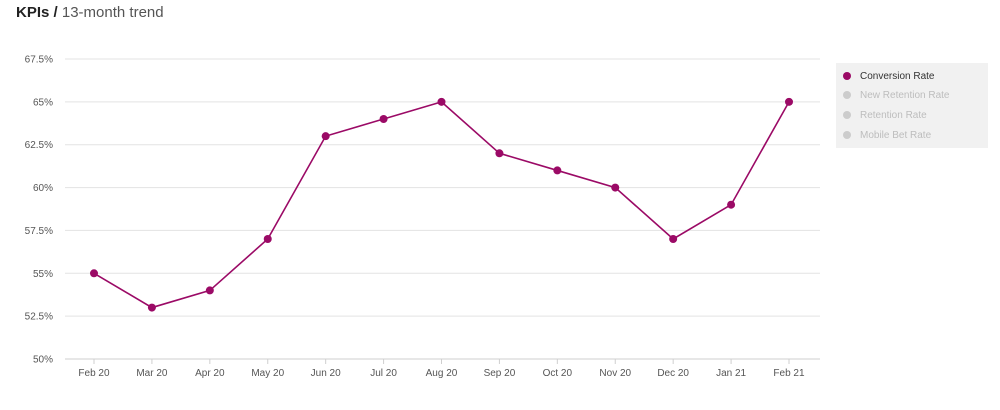  I want to click on x-tick-label: Oct 20, so click(558, 373).